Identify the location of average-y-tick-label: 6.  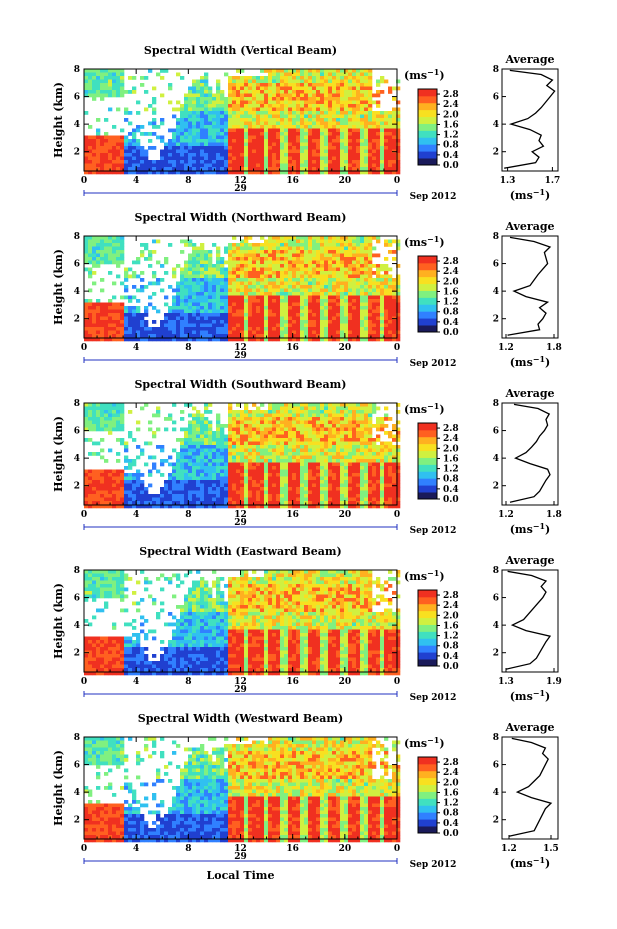
(496, 98).